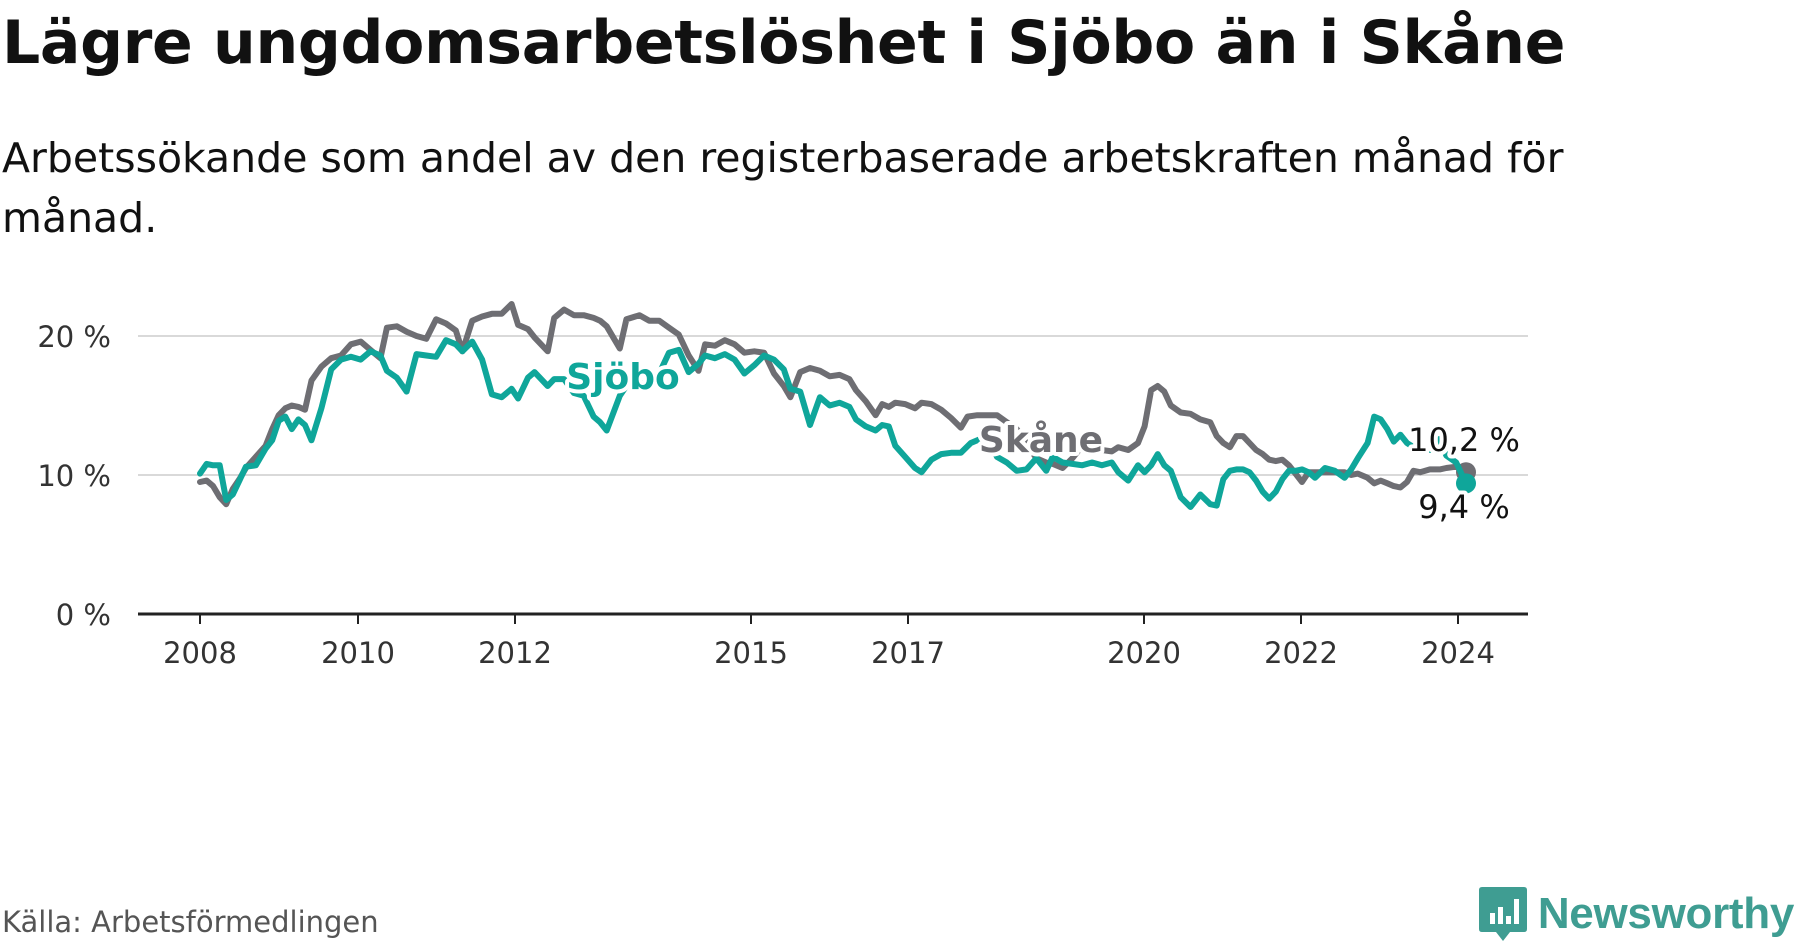 This screenshot has width=1800, height=948. What do you see at coordinates (751, 653) in the screenshot?
I see `x-tick-label: 2015` at bounding box center [751, 653].